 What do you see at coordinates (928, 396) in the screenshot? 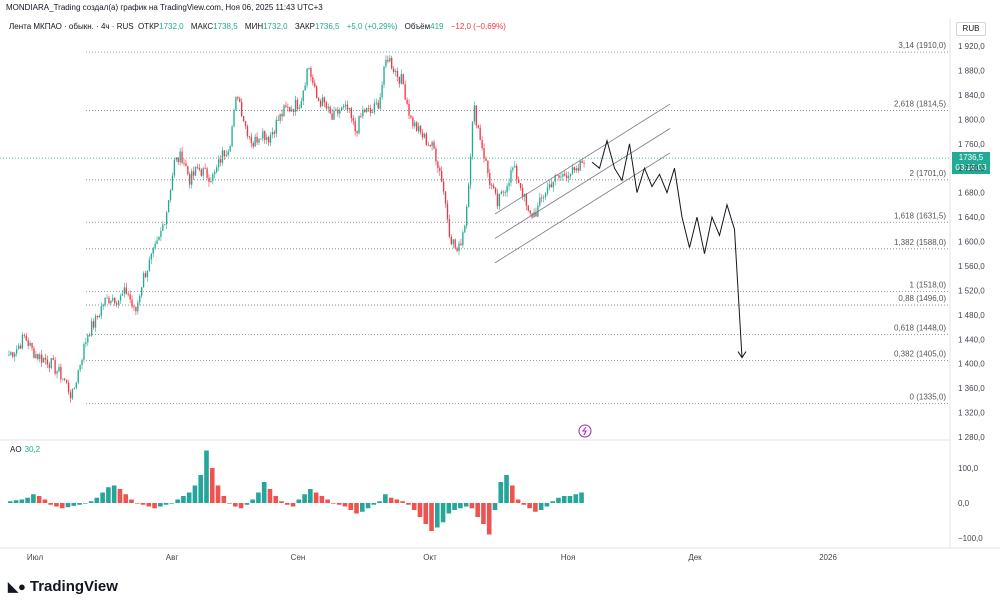
I see `fib-level-label: 0 (1335,0)` at bounding box center [928, 396].